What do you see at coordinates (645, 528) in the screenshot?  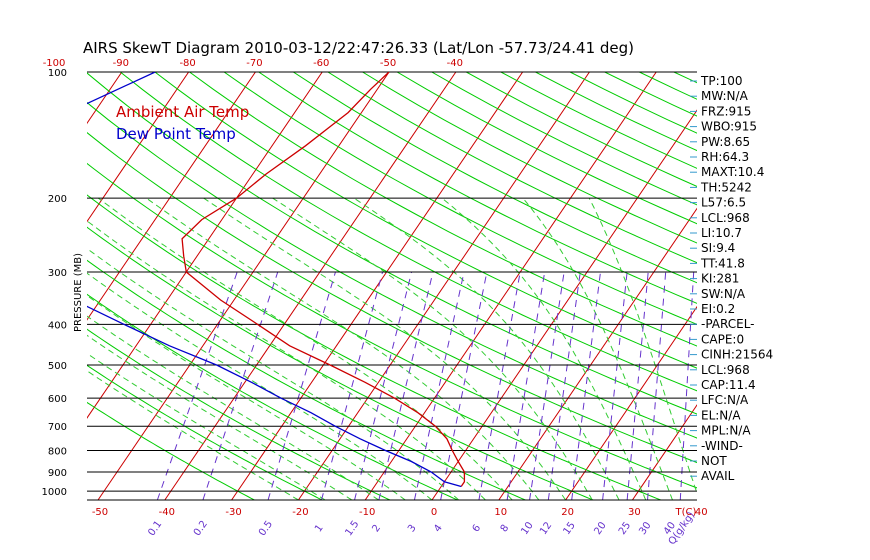 I see `mixing-ratio-tick-15: 30` at bounding box center [645, 528].